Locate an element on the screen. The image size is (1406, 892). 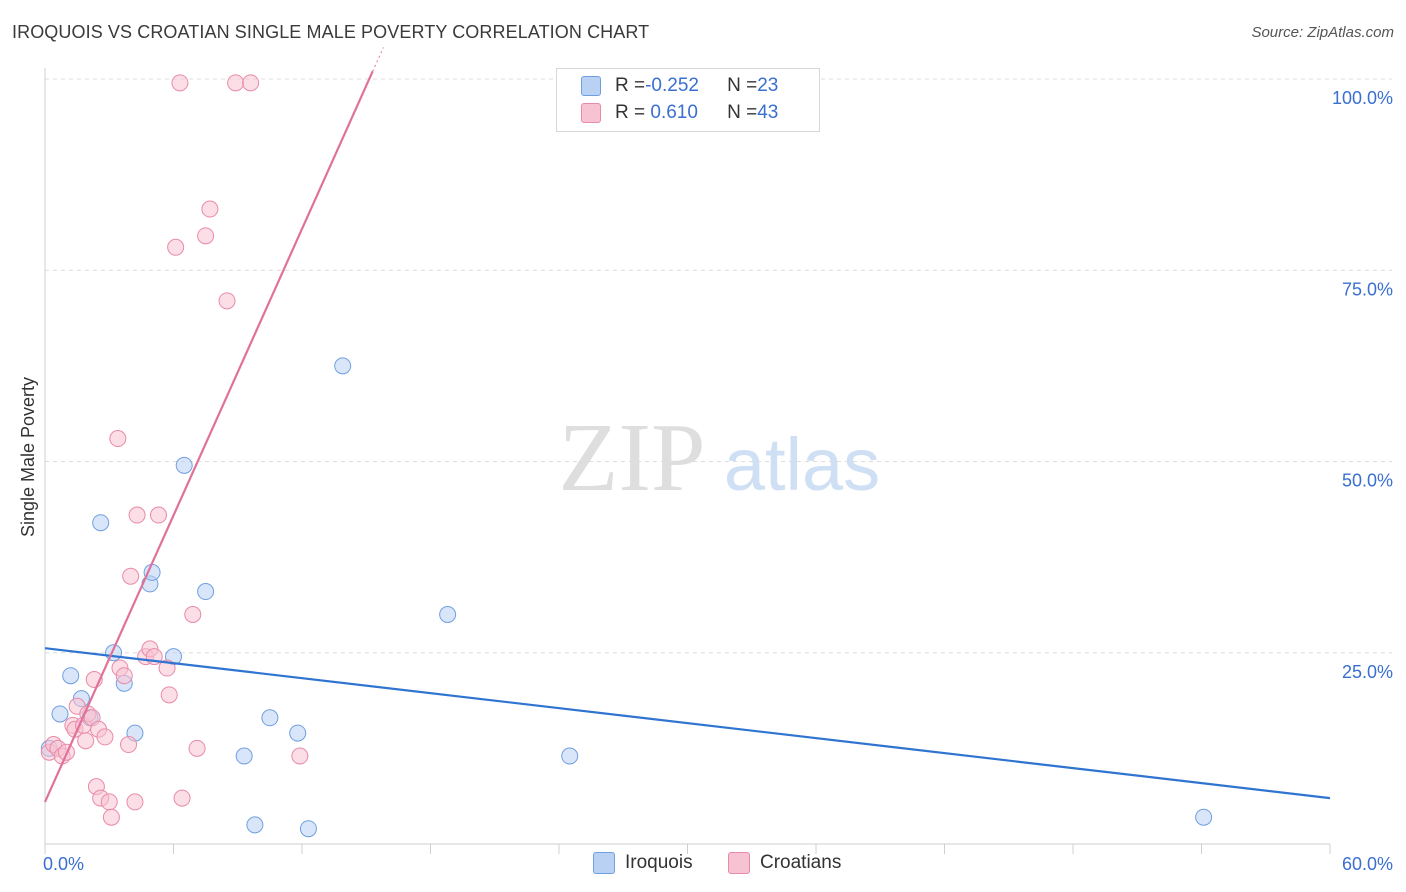
legend-iroquois: Iroquois is located at coordinates (643, 863).